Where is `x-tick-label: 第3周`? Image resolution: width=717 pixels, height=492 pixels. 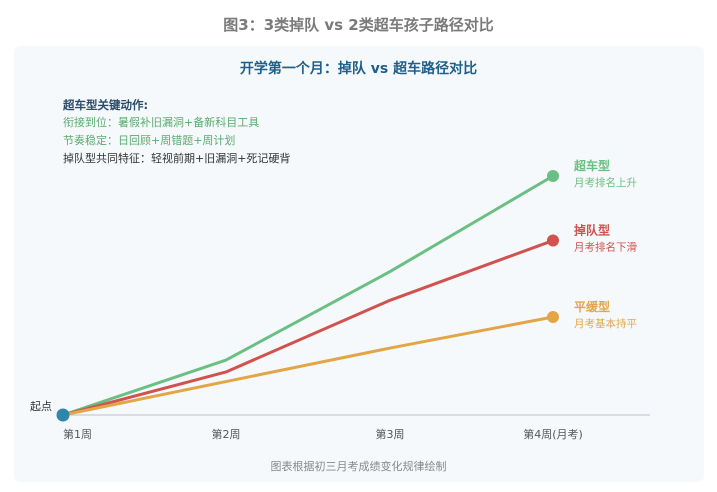
x-tick-label: 第3周 is located at coordinates (390, 434).